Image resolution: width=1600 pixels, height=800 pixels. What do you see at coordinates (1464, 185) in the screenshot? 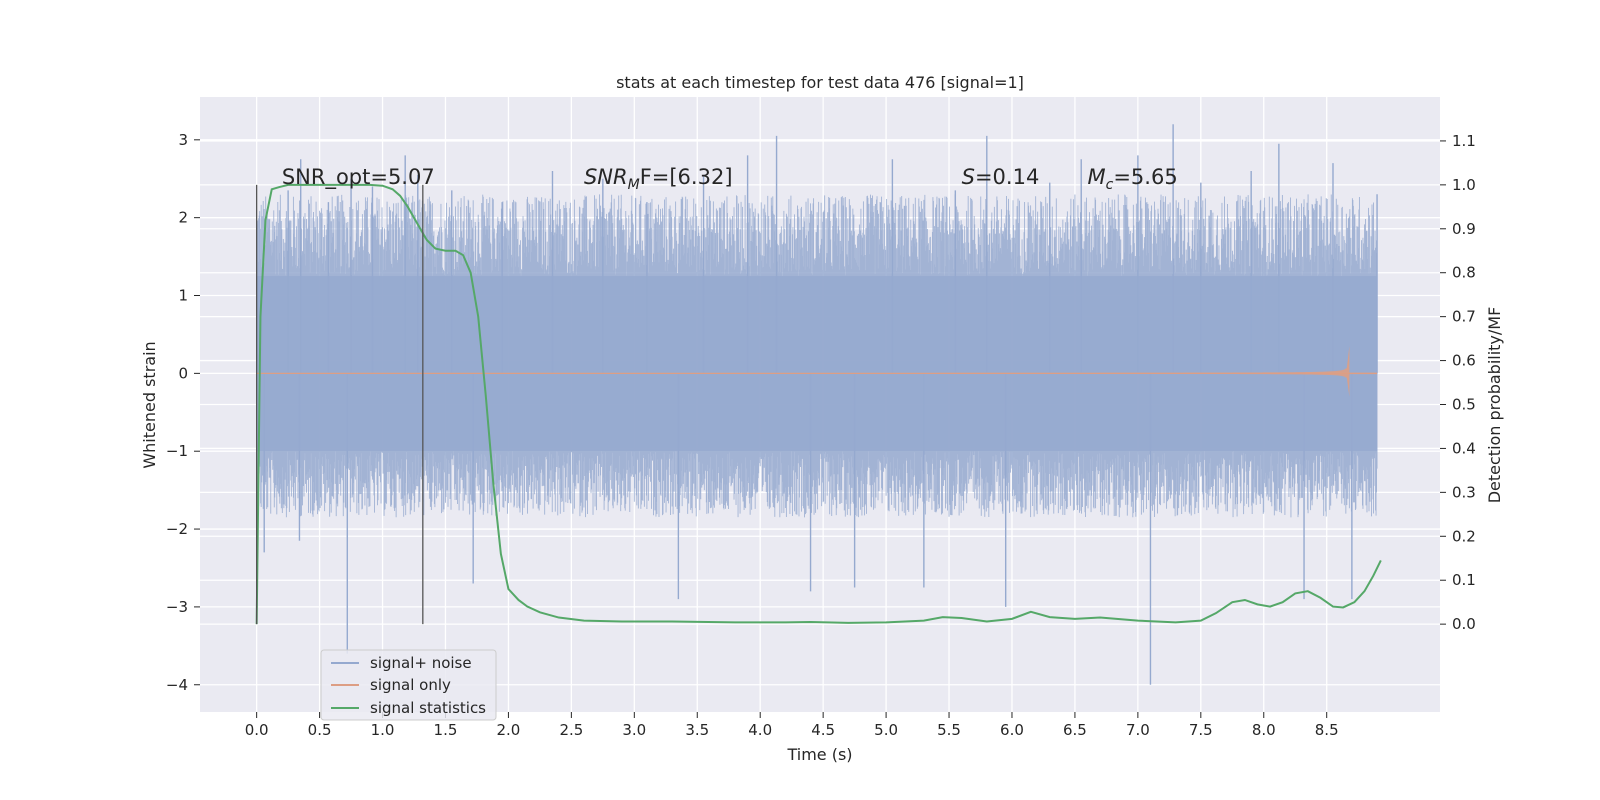
I see `y-right-tick-label: 1.0` at bounding box center [1464, 185].